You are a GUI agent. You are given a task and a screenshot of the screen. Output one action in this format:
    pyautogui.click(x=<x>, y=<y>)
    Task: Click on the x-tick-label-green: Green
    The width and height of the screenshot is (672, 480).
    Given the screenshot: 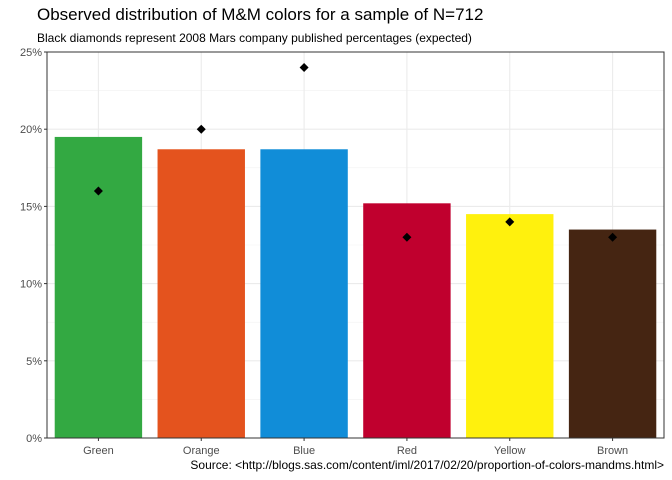 What is the action you would take?
    pyautogui.click(x=98, y=451)
    